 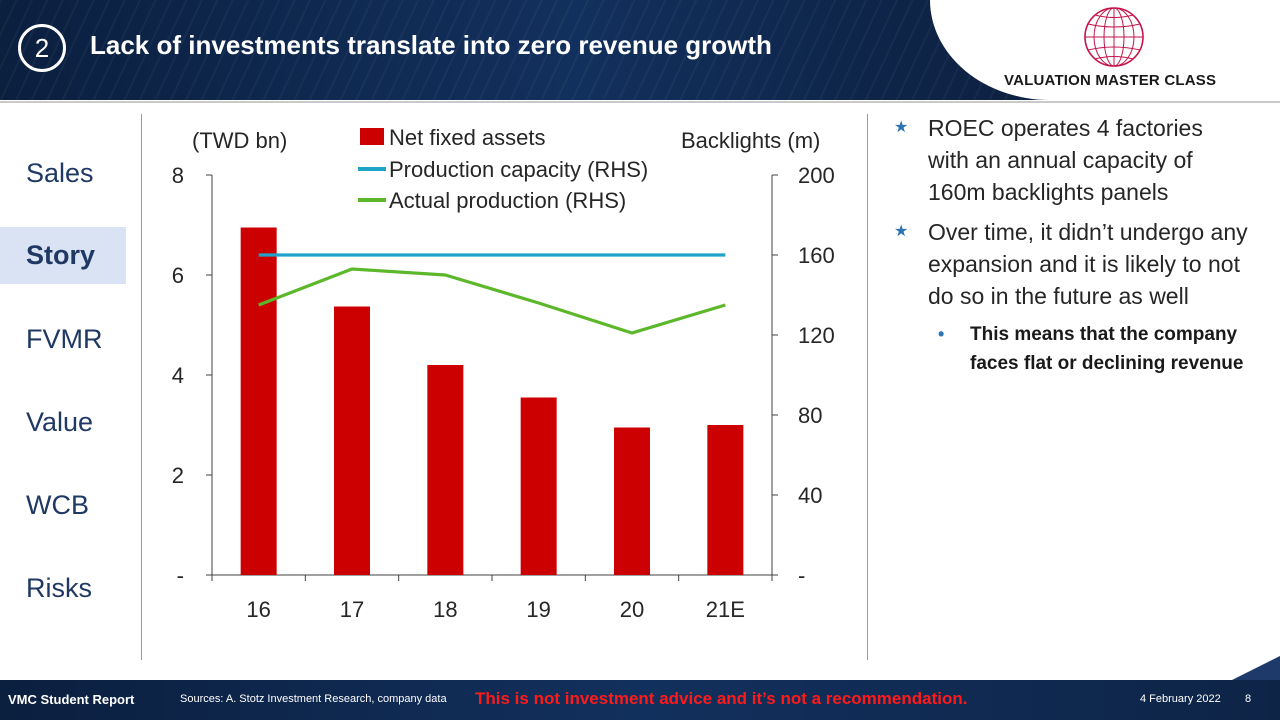 I want to click on left-axis-label: (TWD bn), so click(x=239, y=140).